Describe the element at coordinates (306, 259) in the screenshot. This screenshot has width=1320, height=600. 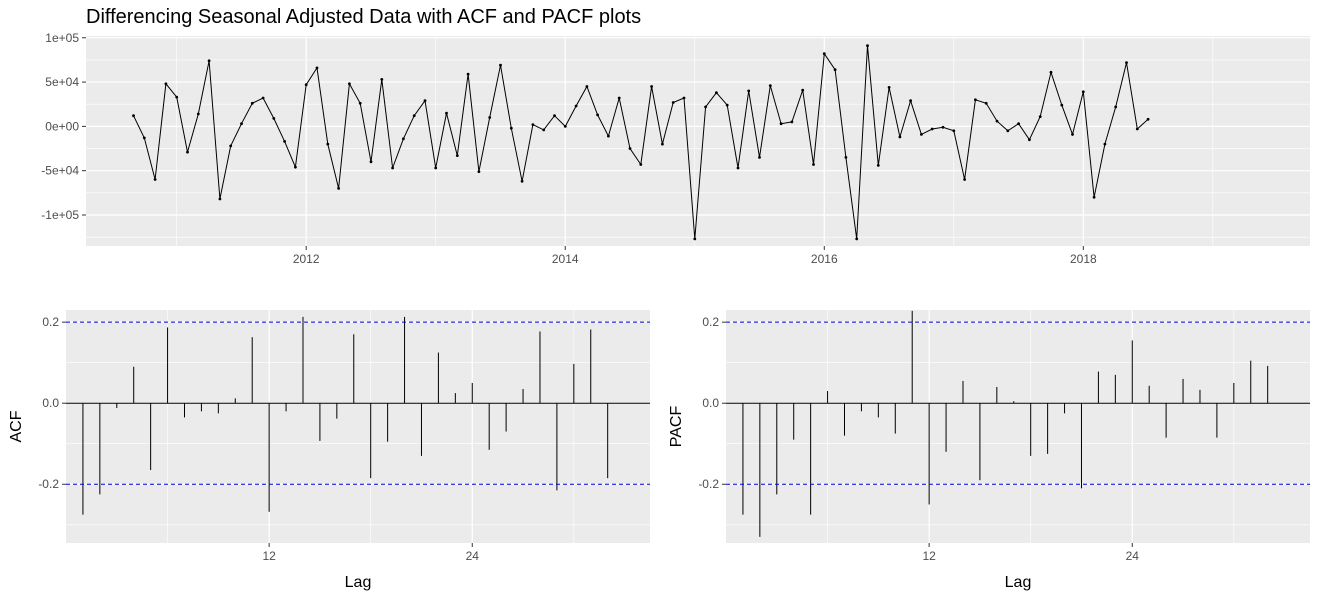
I see `x-tick-label: 2012` at that location.